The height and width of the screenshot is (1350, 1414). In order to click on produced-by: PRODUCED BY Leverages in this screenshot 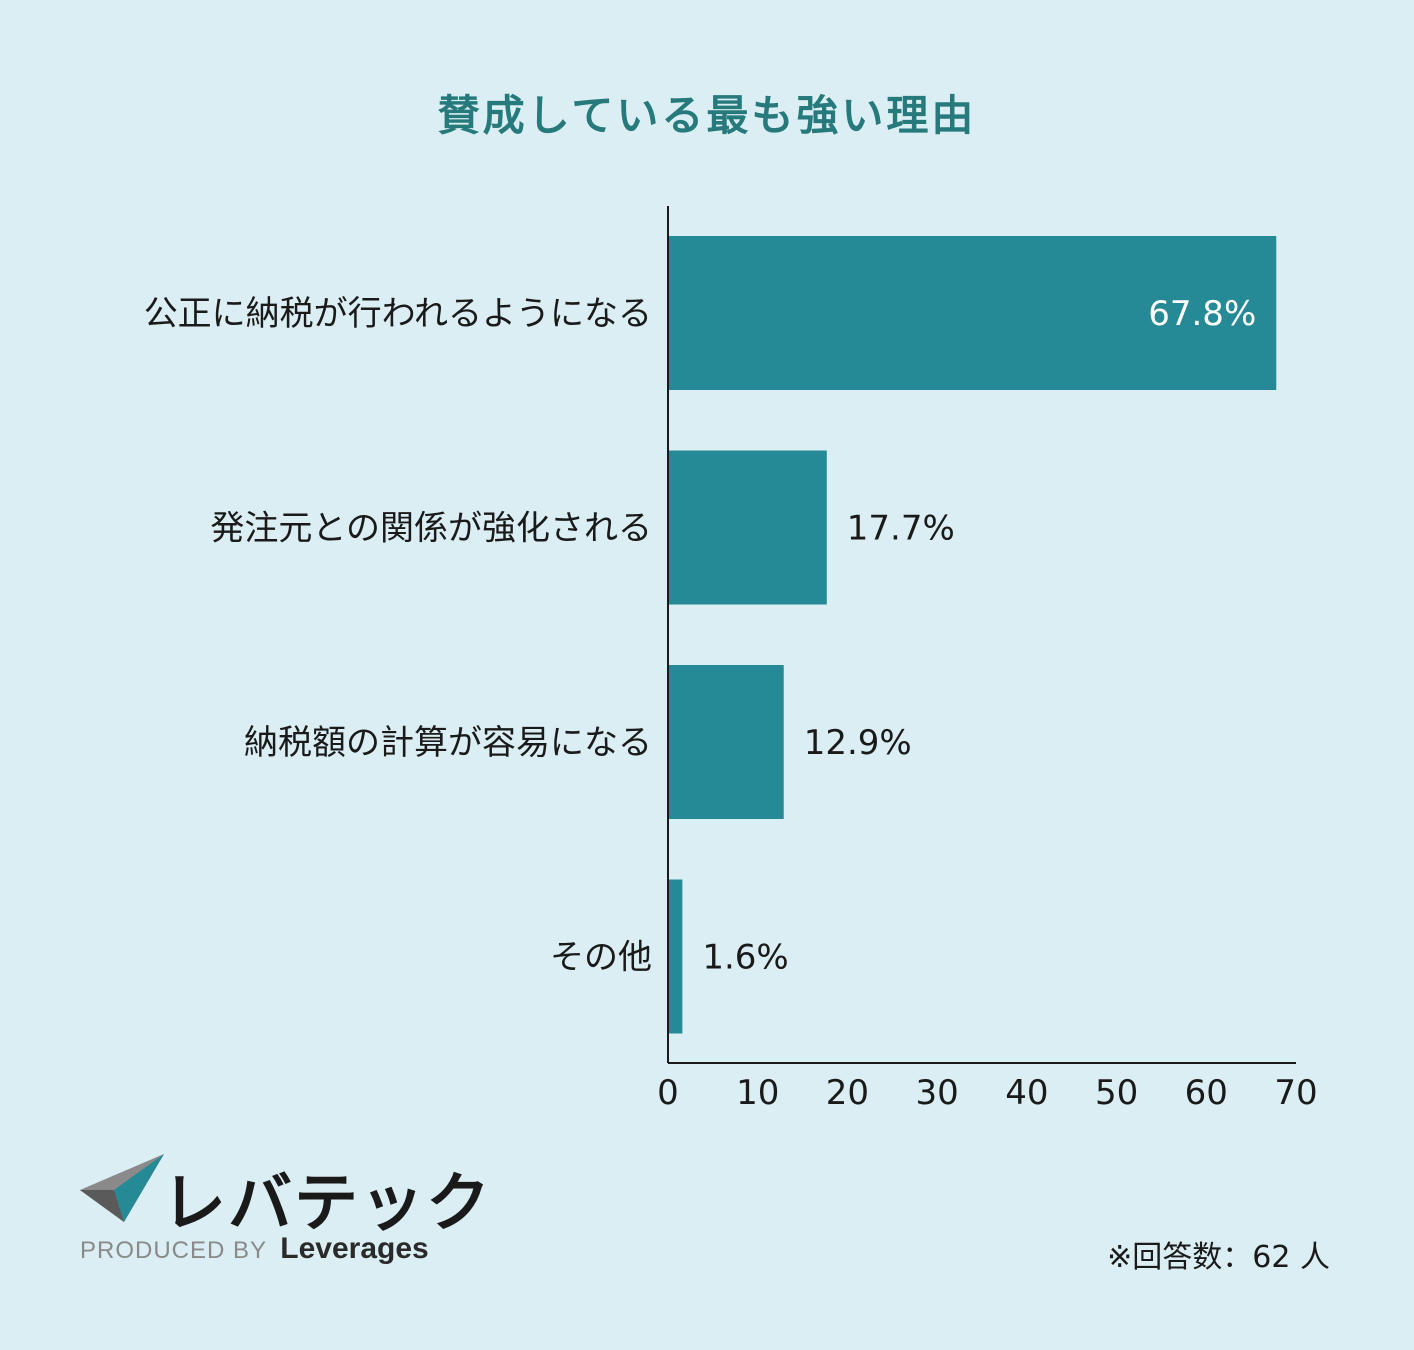, I will do `click(254, 1249)`.